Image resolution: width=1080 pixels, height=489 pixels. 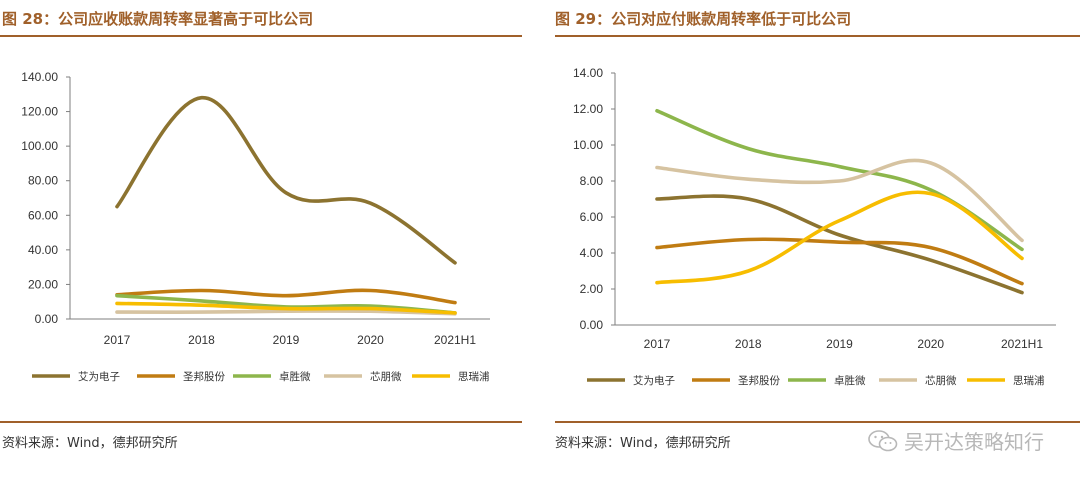 What do you see at coordinates (974, 442) in the screenshot?
I see `watermark-text: 吴开达策略知行` at bounding box center [974, 442].